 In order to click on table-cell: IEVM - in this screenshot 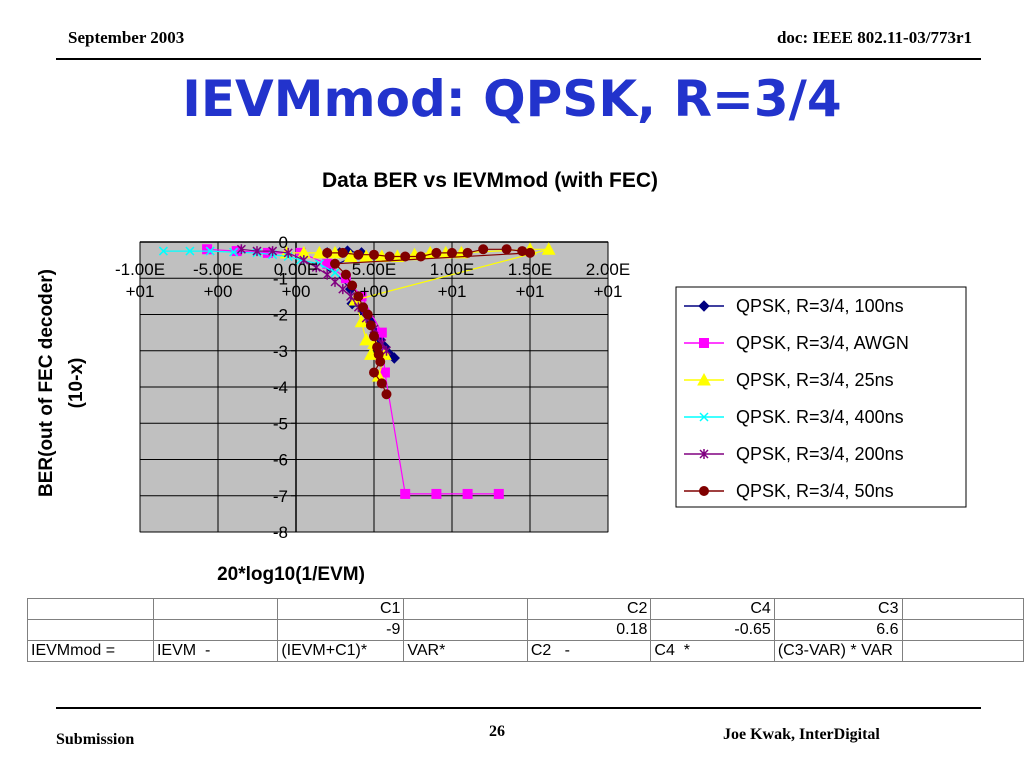, I will do `click(215, 651)`.